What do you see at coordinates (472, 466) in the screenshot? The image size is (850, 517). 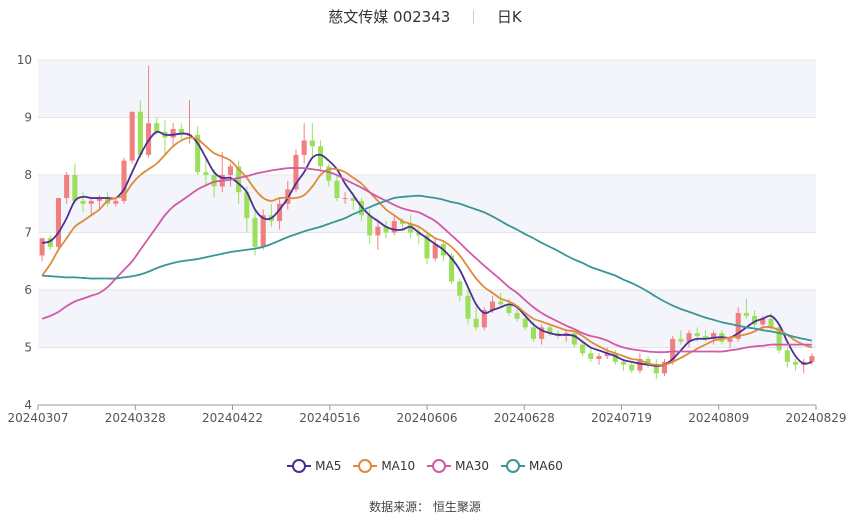 I see `legend-label: MA30` at bounding box center [472, 466].